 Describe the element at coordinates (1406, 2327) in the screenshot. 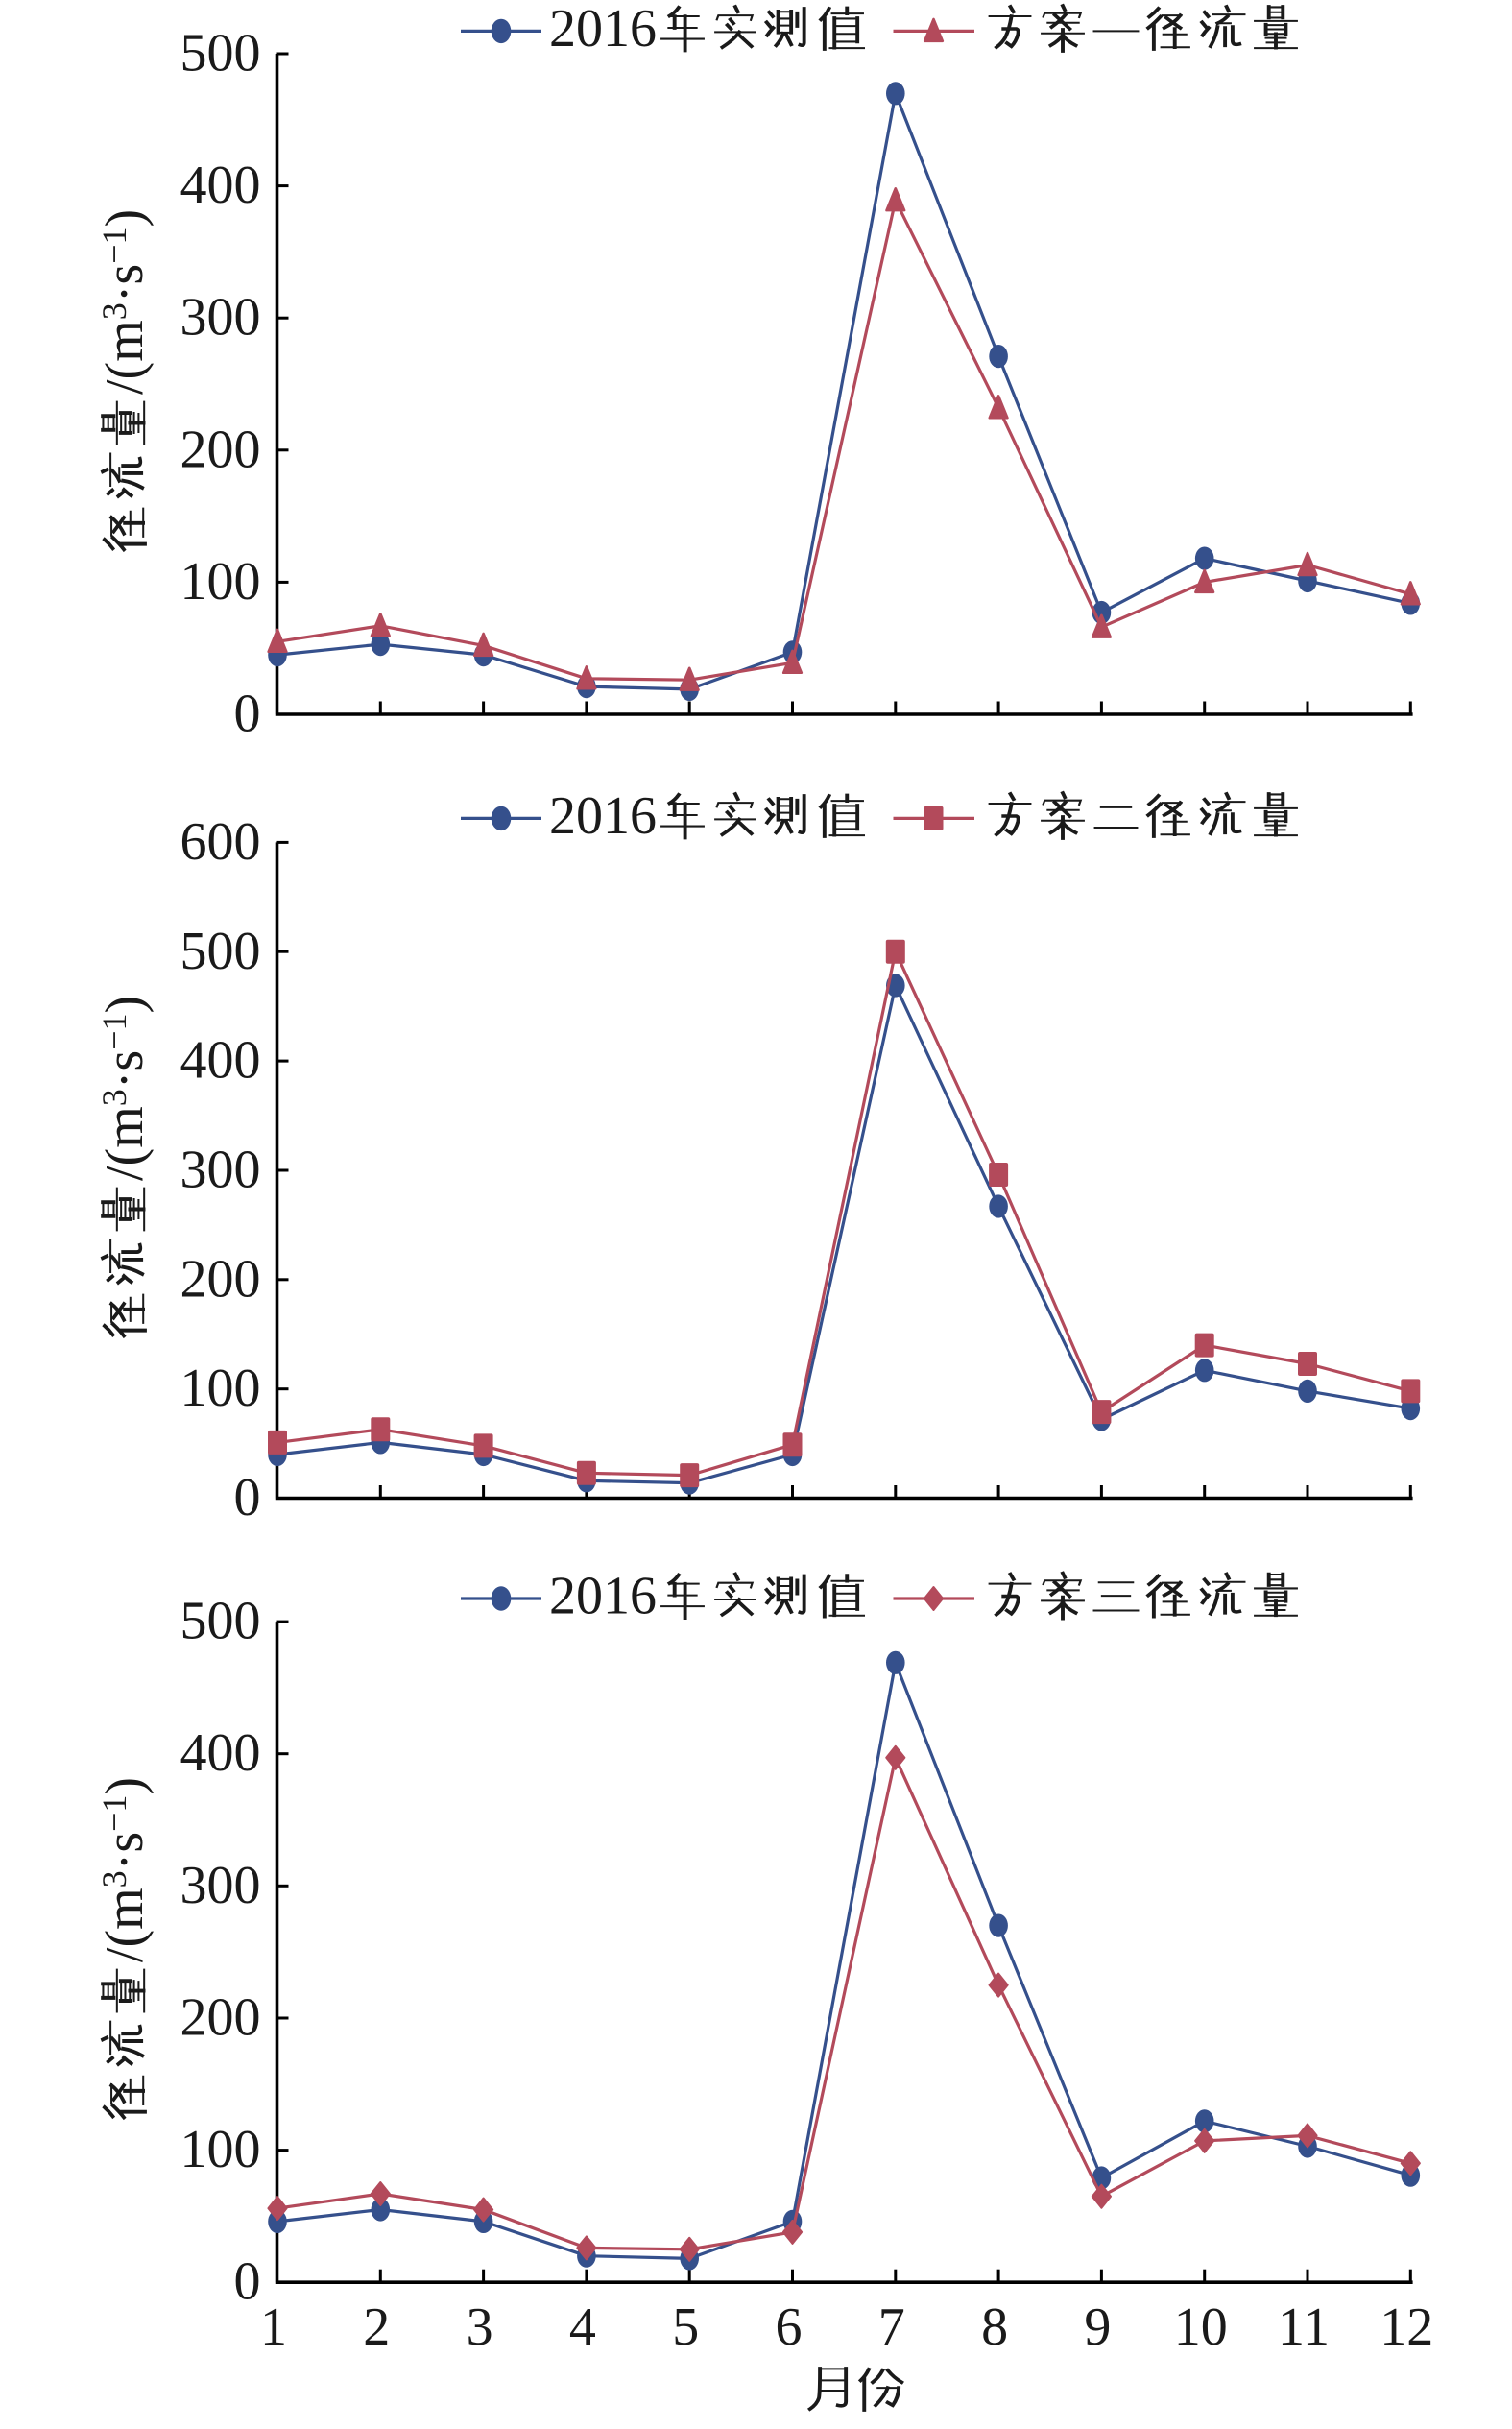

I see `svg-text: 12` at that location.